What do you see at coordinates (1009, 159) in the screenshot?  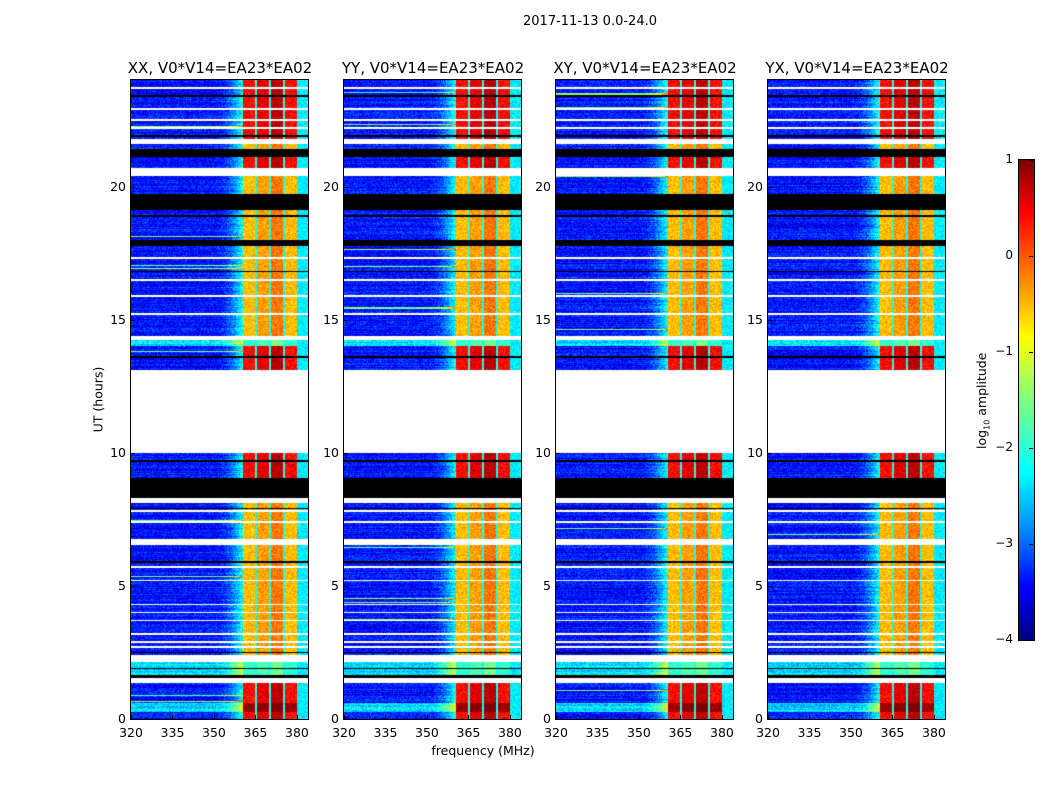 I see `colorbar-tick-label: 1` at bounding box center [1009, 159].